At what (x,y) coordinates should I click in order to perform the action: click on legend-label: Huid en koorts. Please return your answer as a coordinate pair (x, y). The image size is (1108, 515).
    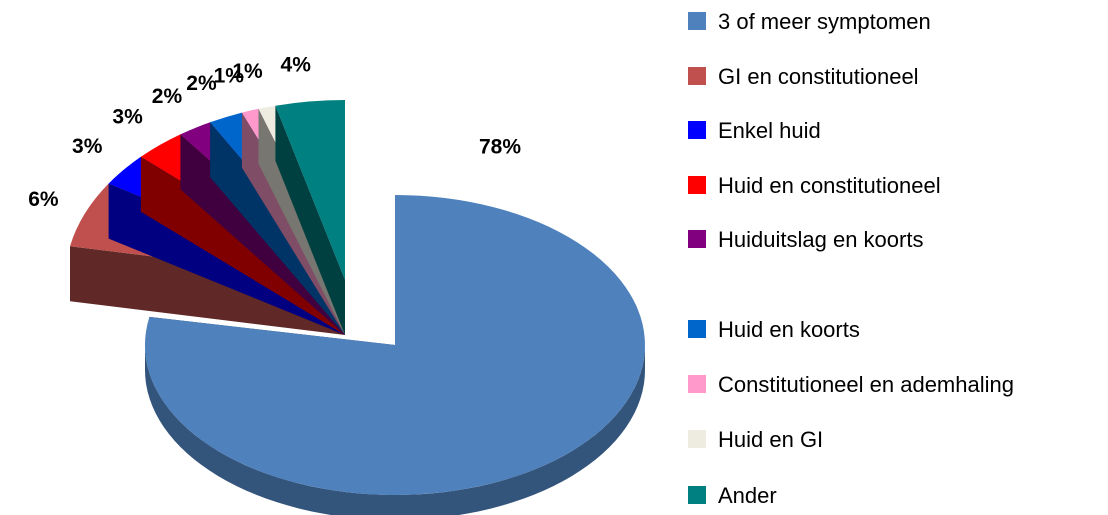
    Looking at the image, I should click on (789, 329).